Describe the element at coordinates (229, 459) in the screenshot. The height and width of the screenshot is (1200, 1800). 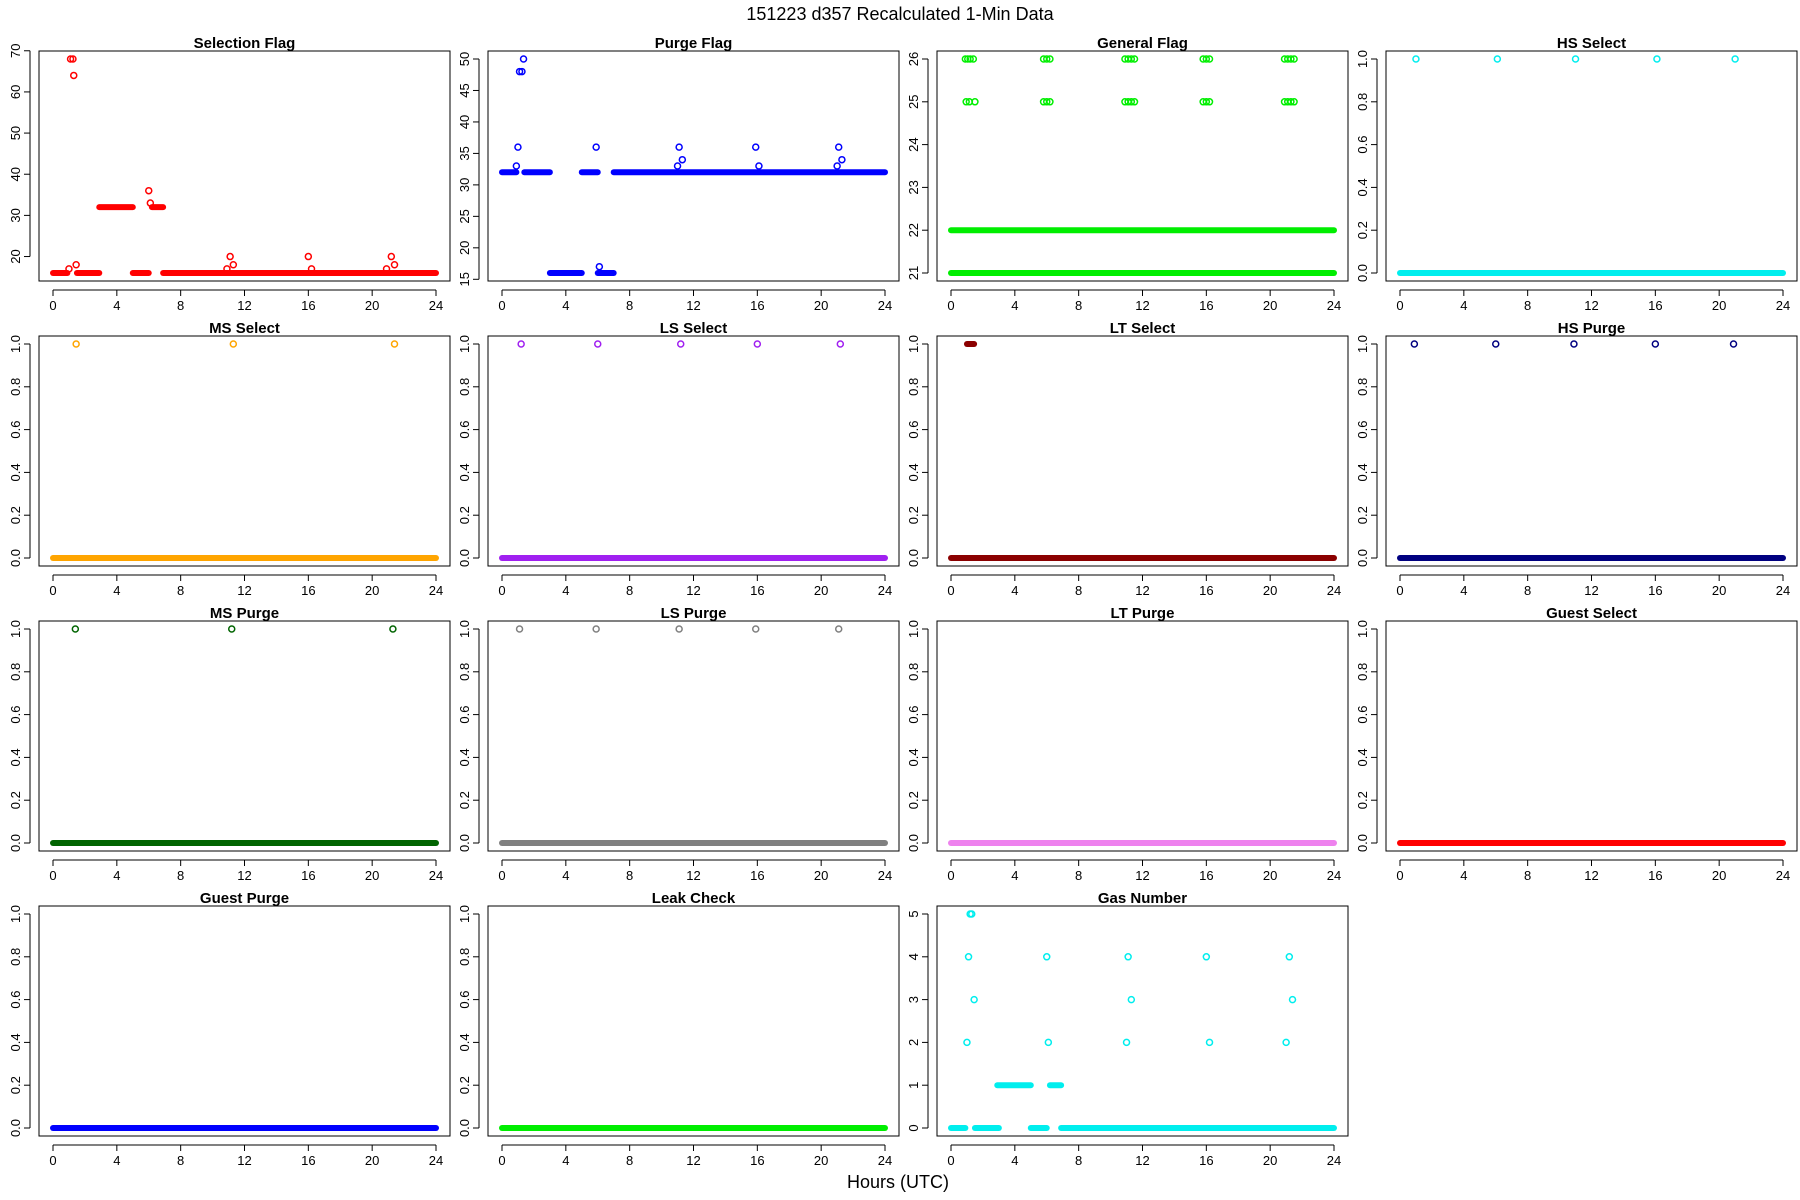
I see `panel-4: MS Select 0 4 8 12 16 20 24 0.0 0.2 0.4 0.6 0.8 1.0` at that location.